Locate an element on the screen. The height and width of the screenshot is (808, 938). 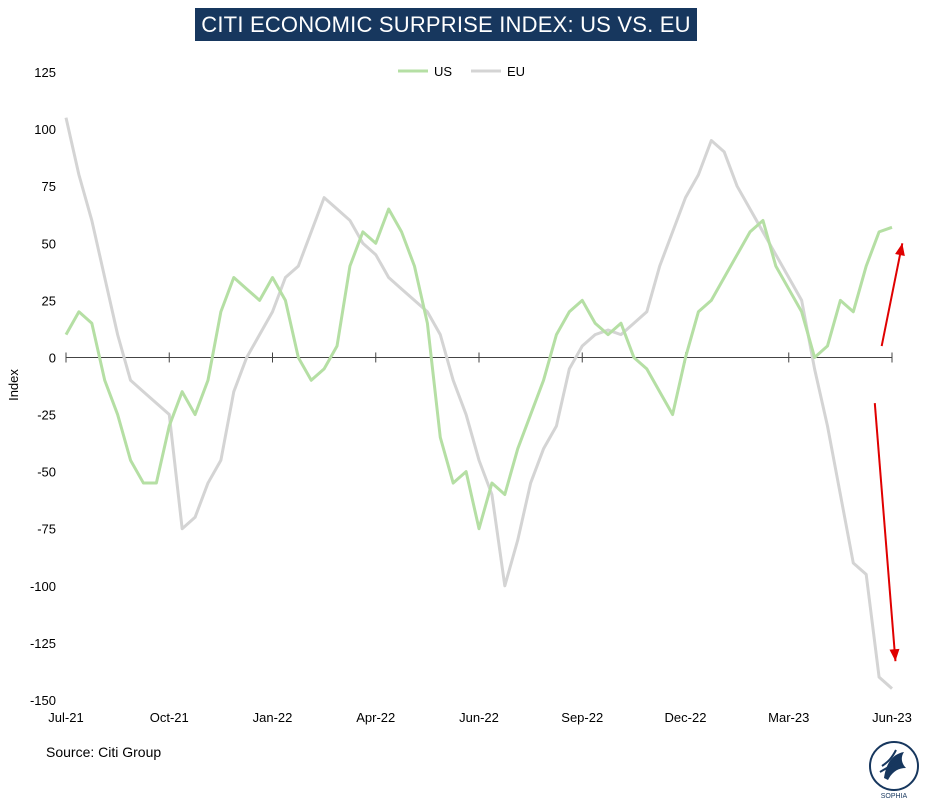
y-tick-label: -100 is located at coordinates (43, 586).